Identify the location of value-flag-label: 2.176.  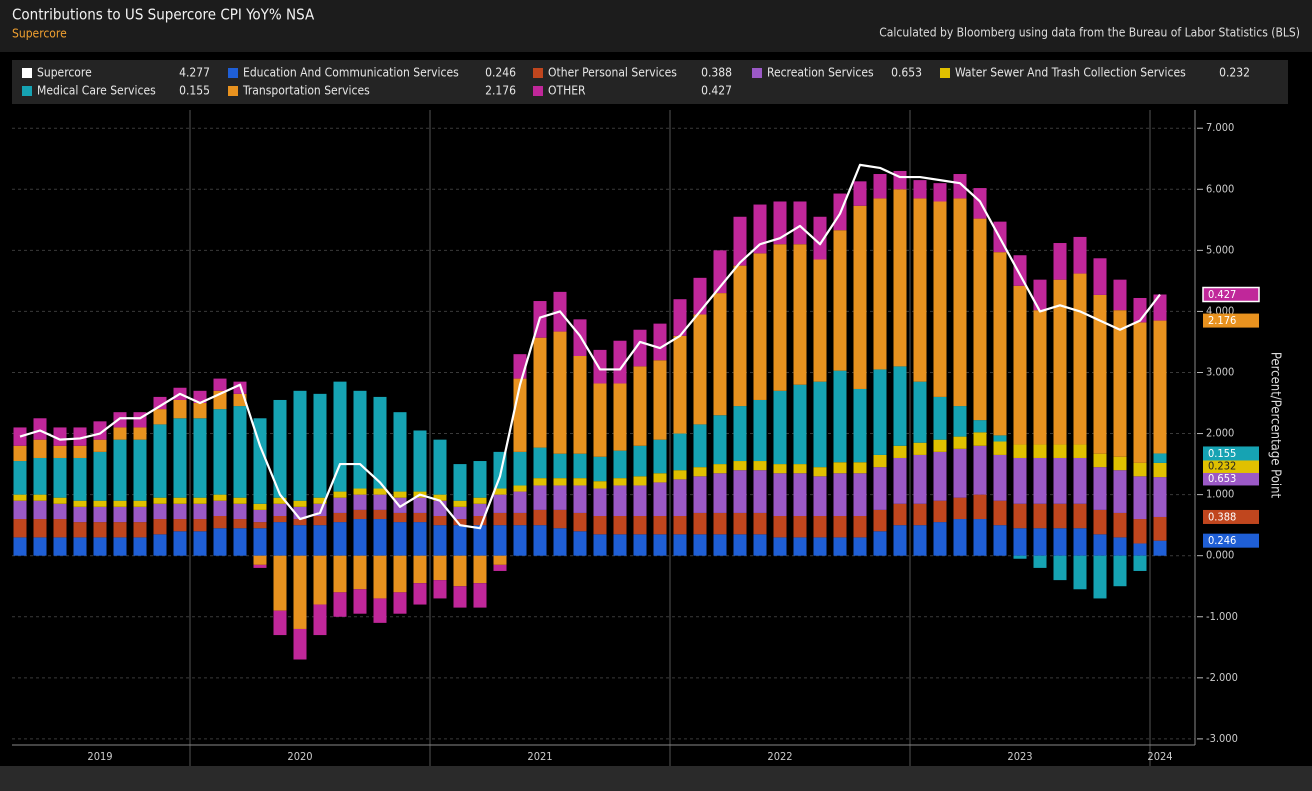
(1222, 320).